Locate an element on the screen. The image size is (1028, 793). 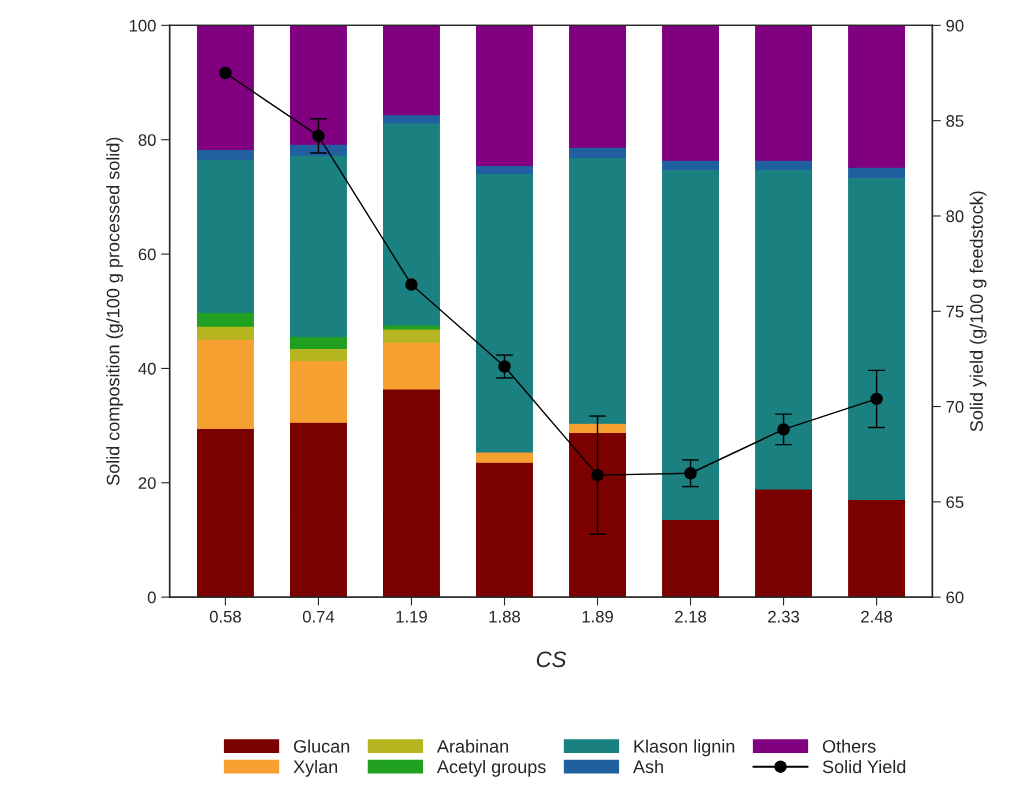
x-tick-label: 2.33 is located at coordinates (784, 616).